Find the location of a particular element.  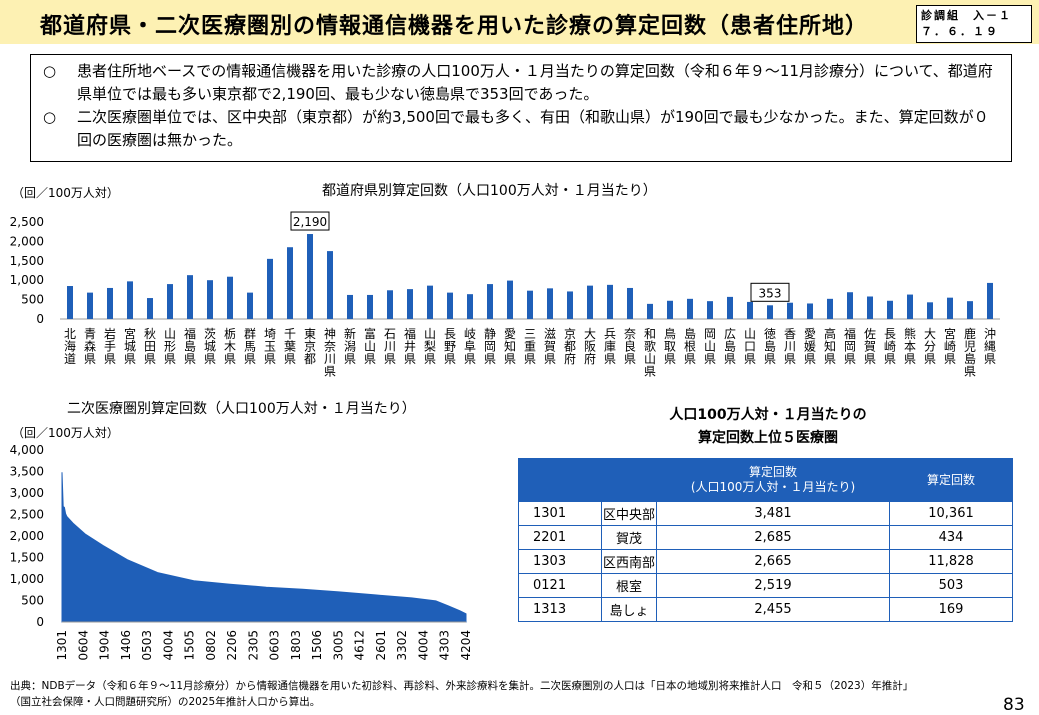

x-tick-label: 口 is located at coordinates (750, 347).